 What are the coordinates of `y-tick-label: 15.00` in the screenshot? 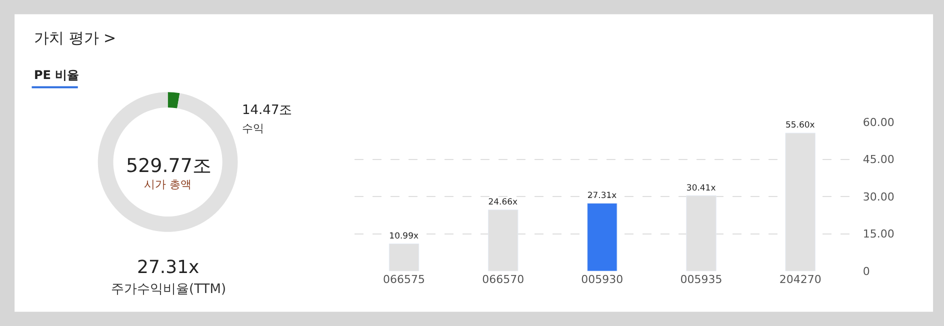 It's located at (878, 234).